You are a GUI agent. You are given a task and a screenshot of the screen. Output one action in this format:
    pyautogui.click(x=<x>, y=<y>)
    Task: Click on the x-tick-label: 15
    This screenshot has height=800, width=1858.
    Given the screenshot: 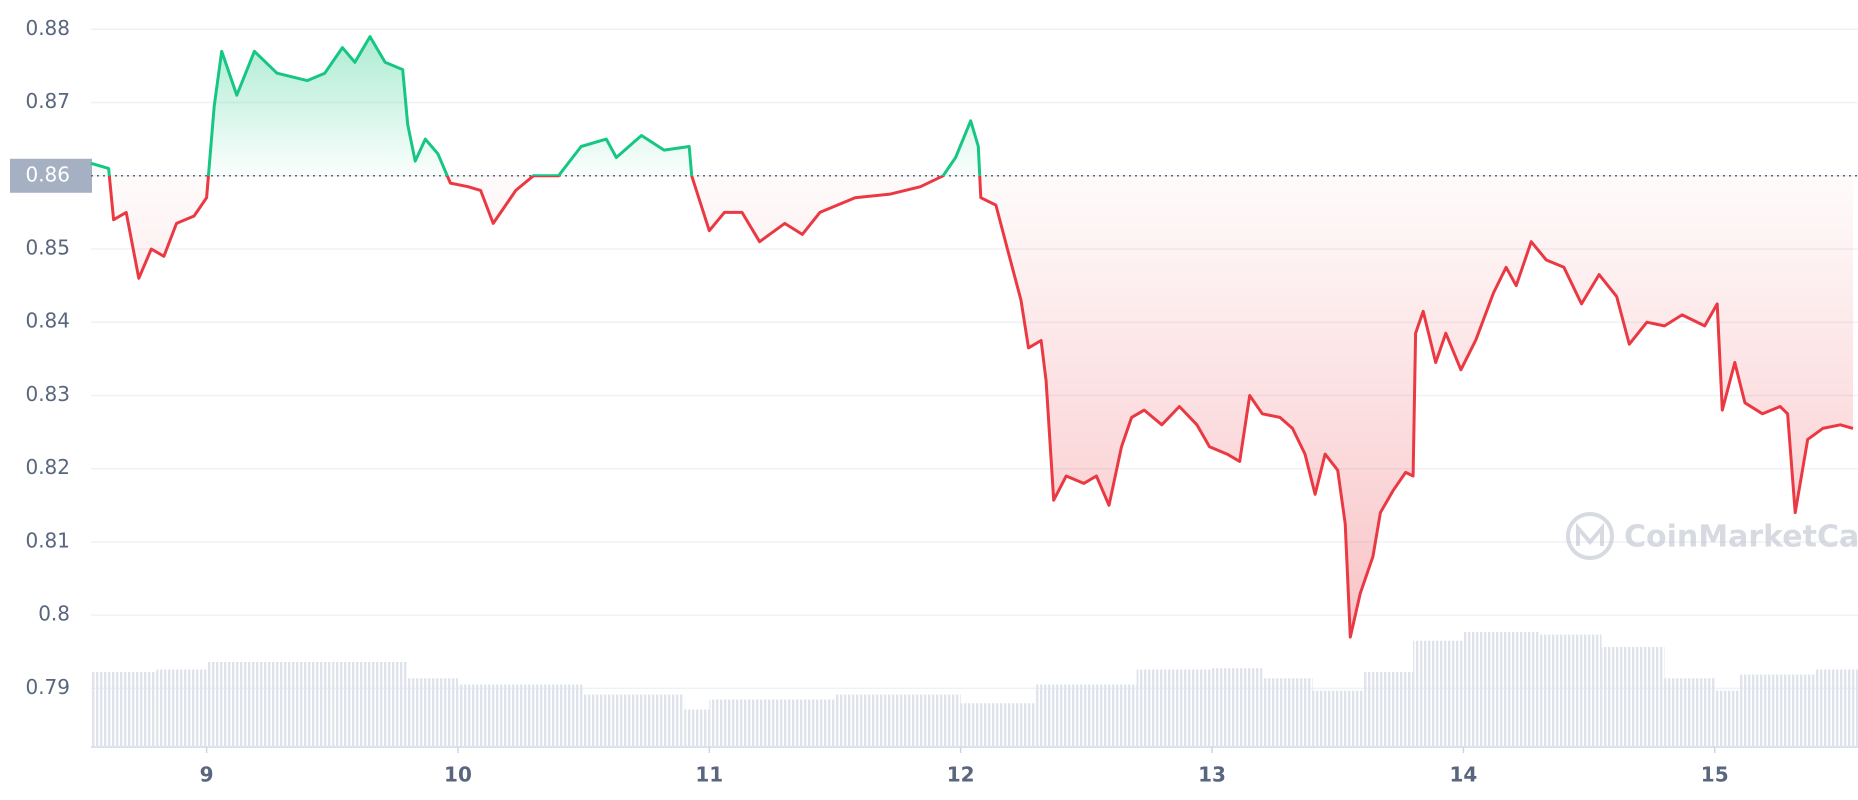 What is the action you would take?
    pyautogui.click(x=1715, y=775)
    